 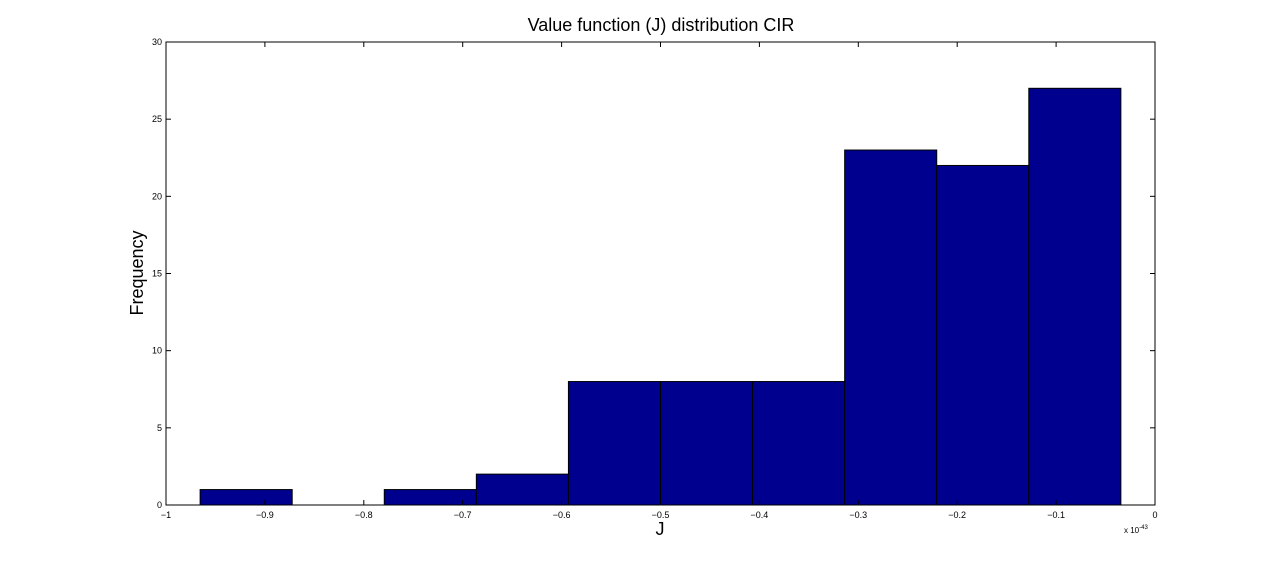 What do you see at coordinates (265, 515) in the screenshot?
I see `x-tick-label: −0.9` at bounding box center [265, 515].